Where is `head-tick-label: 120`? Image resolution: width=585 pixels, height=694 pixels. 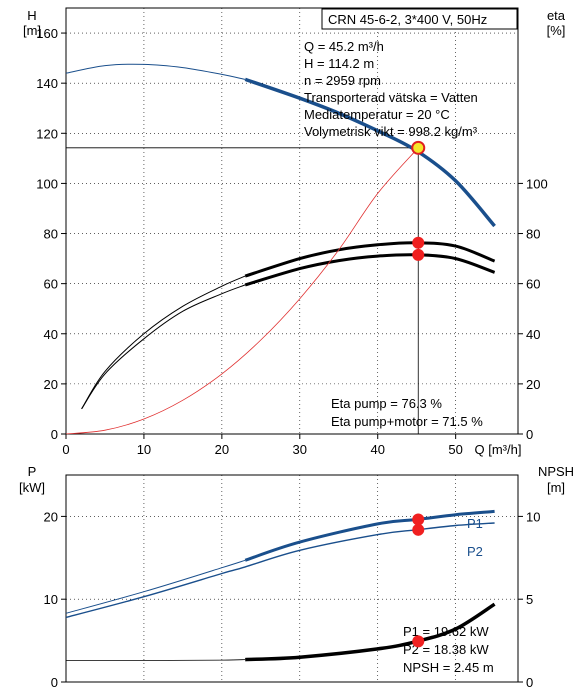 head-tick-label: 120 is located at coordinates (47, 133).